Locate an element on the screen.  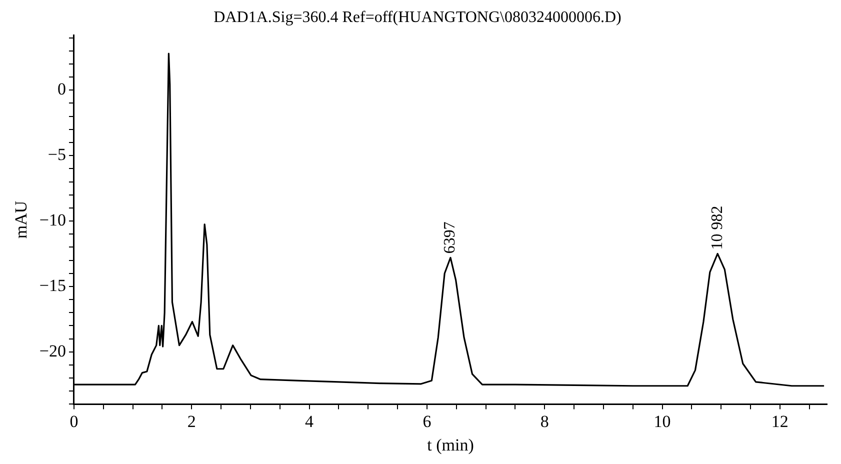
x-tick-label: 8 is located at coordinates (544, 421).